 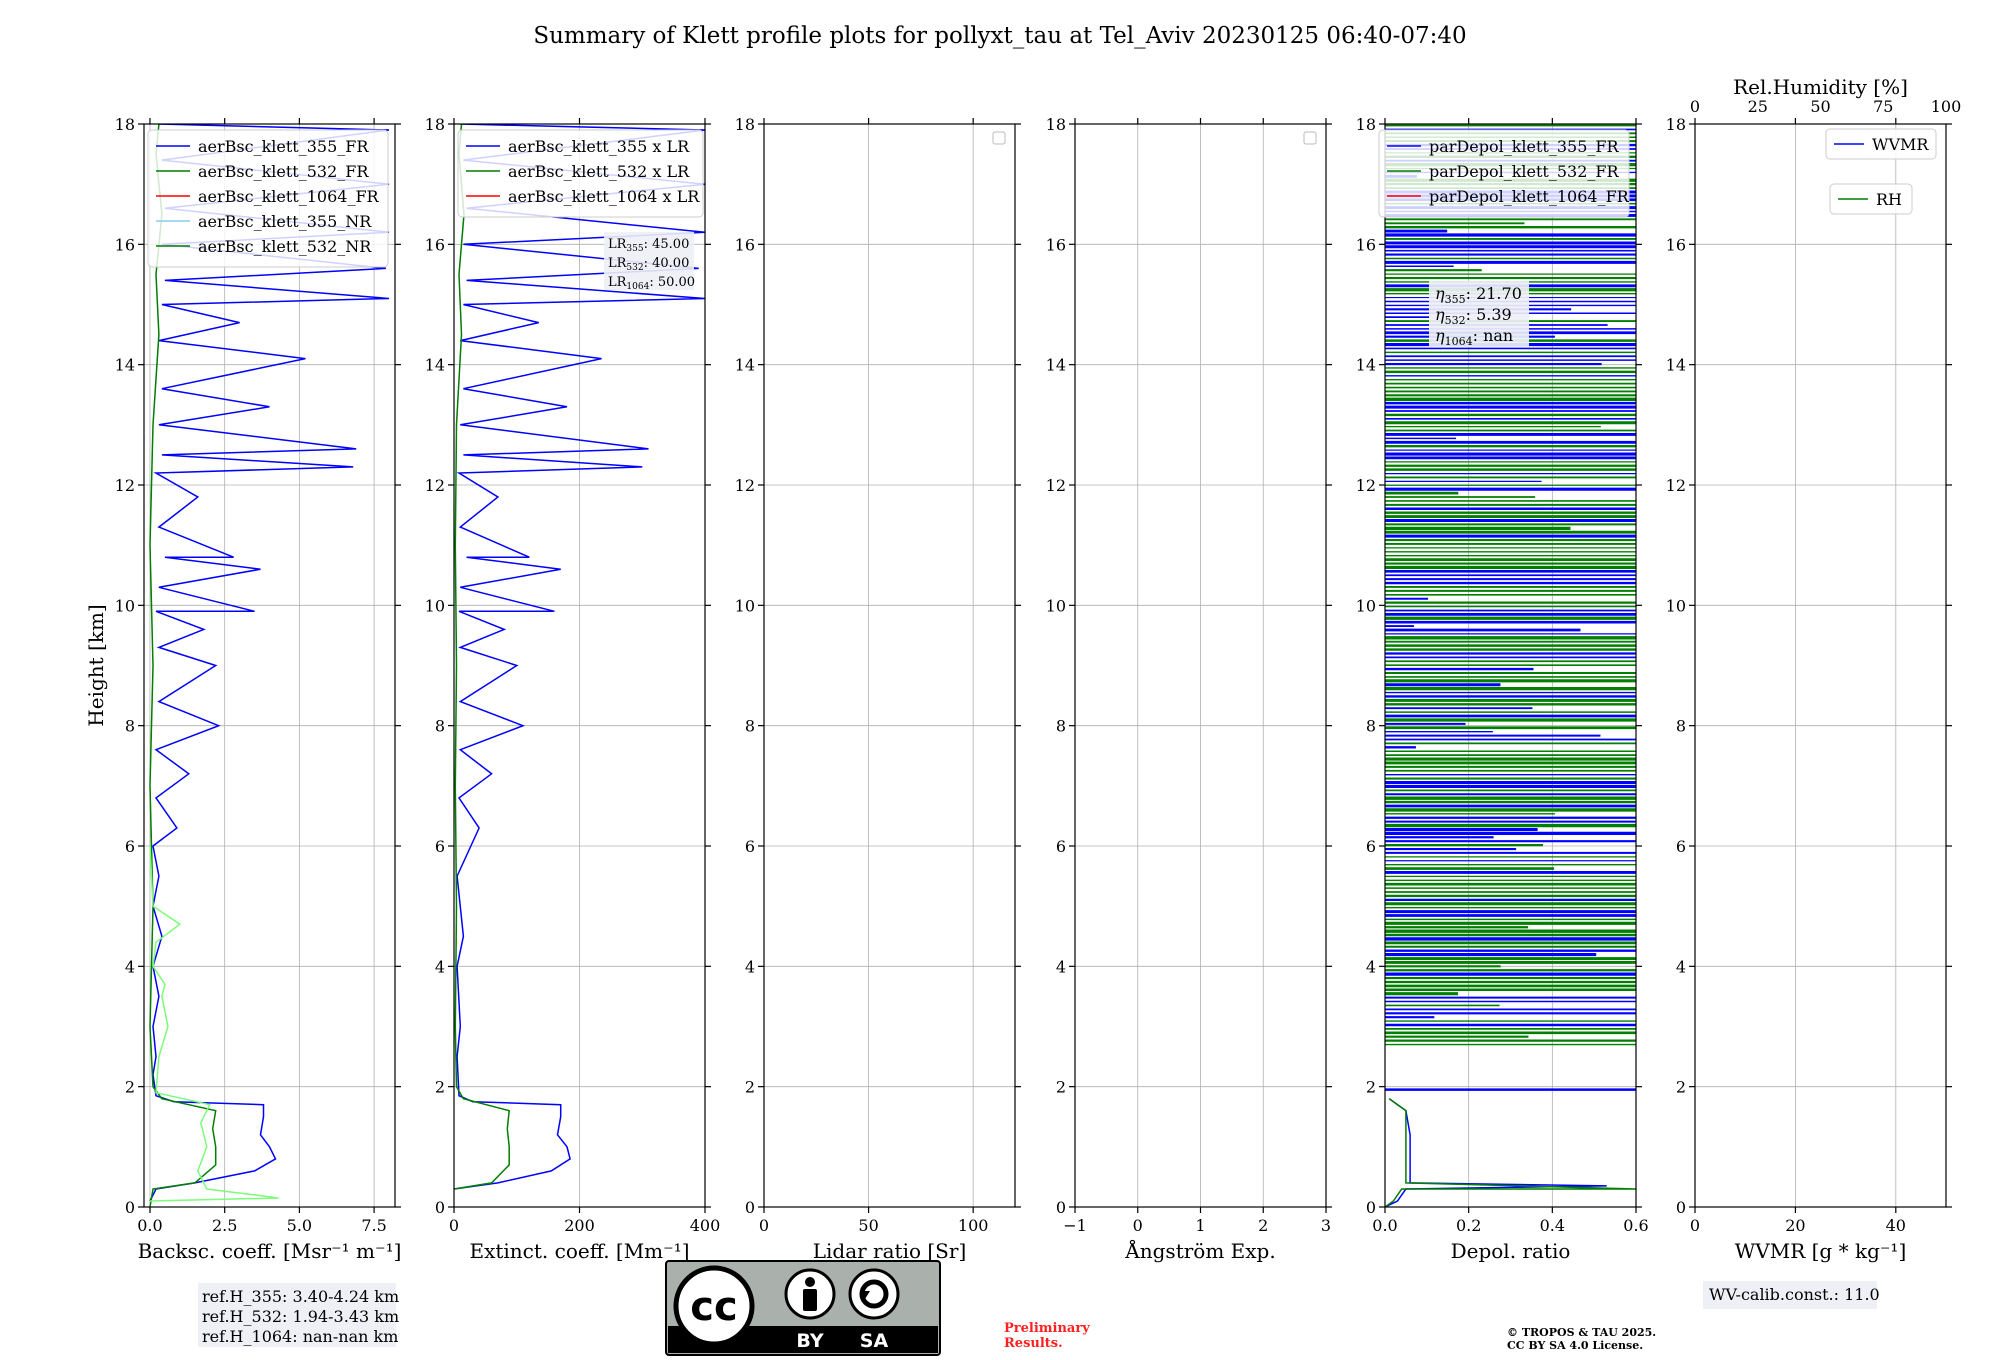 What do you see at coordinates (973, 1225) in the screenshot?
I see `x-tick-label: 100` at bounding box center [973, 1225].